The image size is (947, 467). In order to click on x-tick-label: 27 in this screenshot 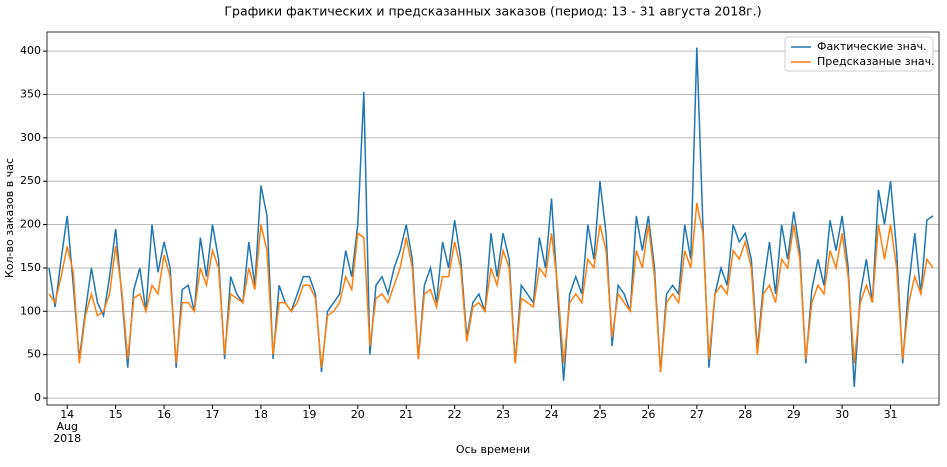, I will do `click(697, 414)`.